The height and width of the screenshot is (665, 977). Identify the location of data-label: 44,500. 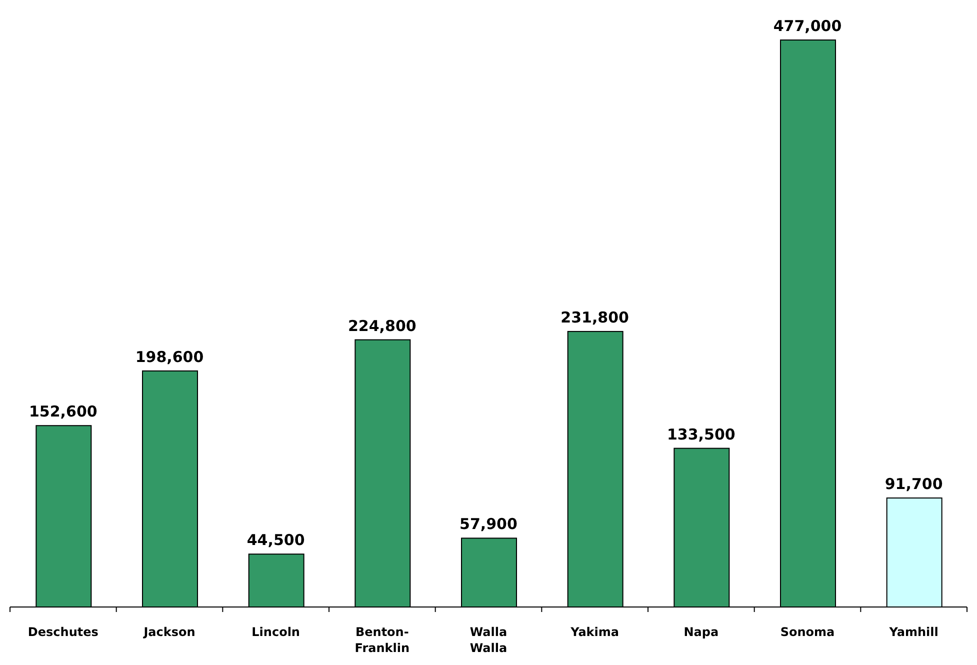
(275, 540).